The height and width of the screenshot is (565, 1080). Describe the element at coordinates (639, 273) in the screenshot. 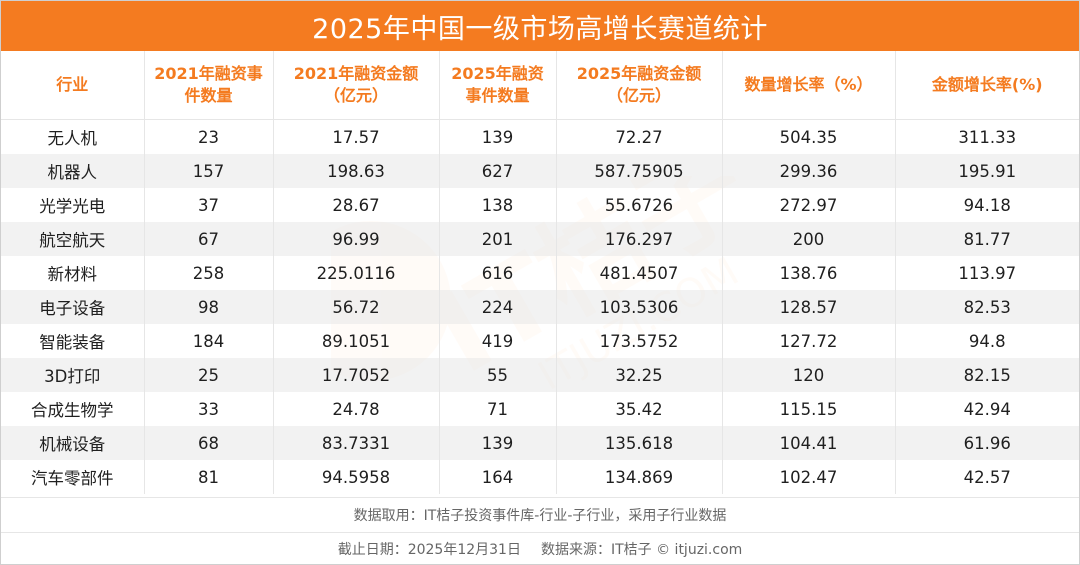

I see `value-cell: 481.4507` at that location.